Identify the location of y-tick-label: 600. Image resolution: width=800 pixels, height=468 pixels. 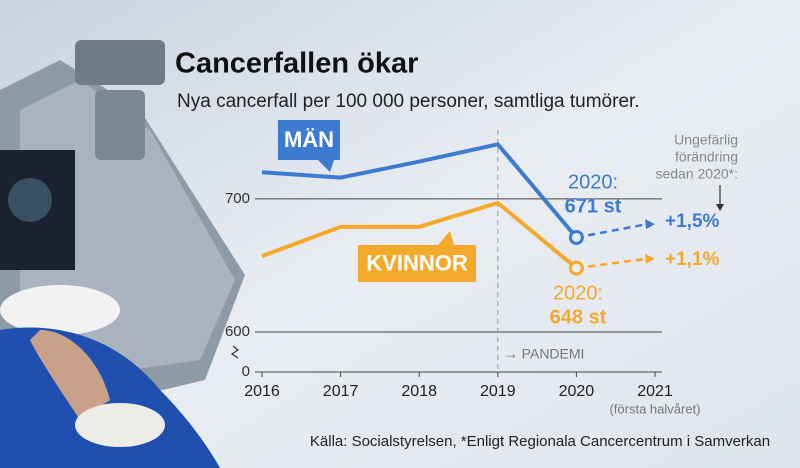
(237, 331).